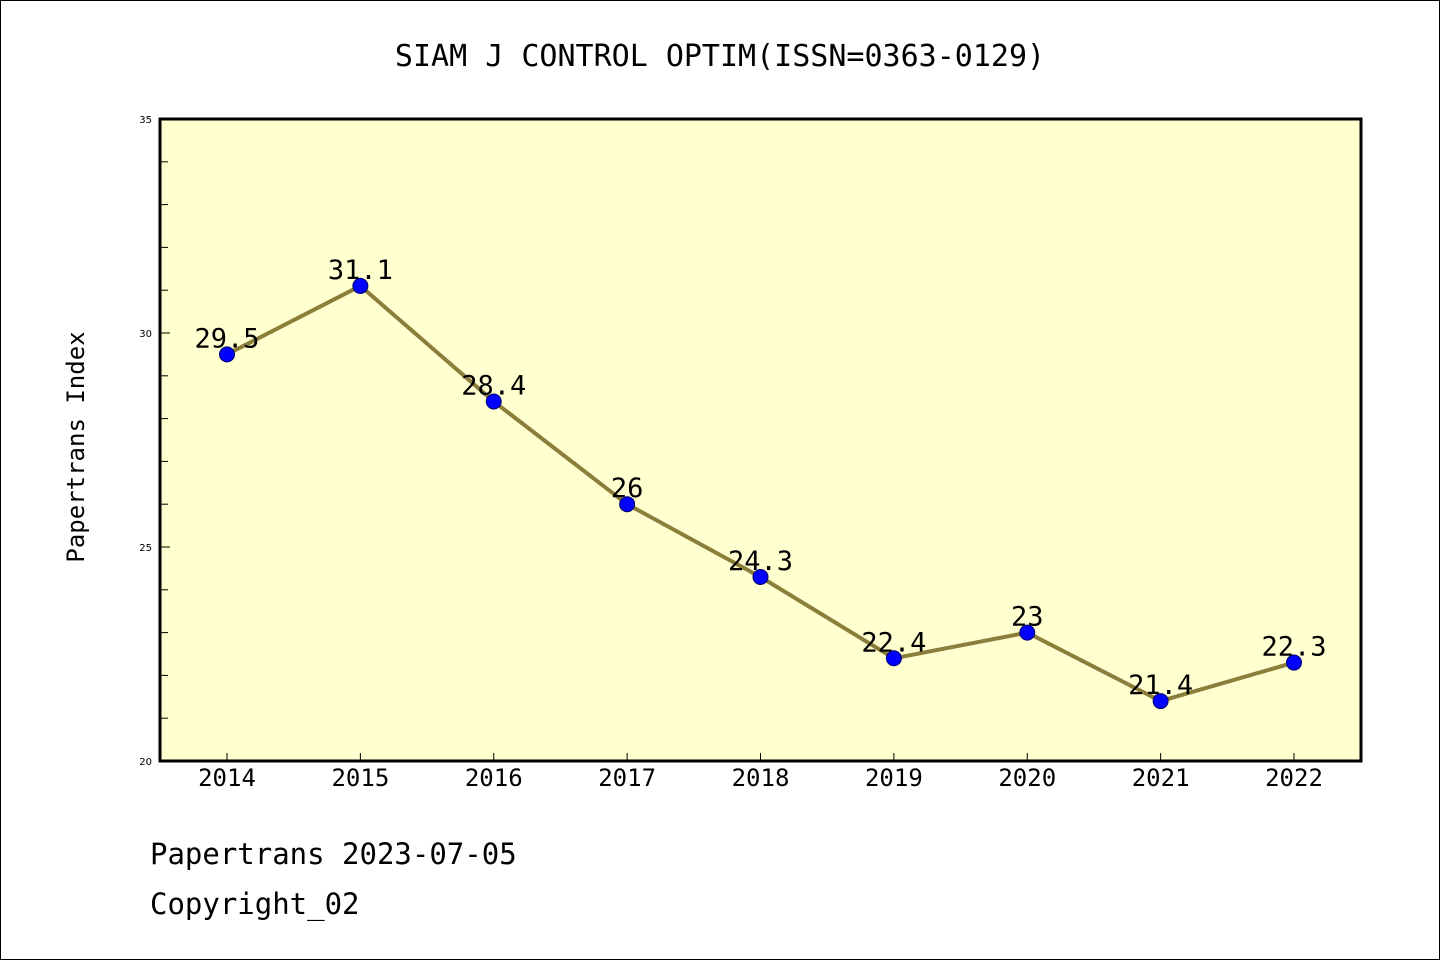 Image resolution: width=1440 pixels, height=960 pixels. What do you see at coordinates (227, 778) in the screenshot?
I see `x-tick-label: 2014` at bounding box center [227, 778].